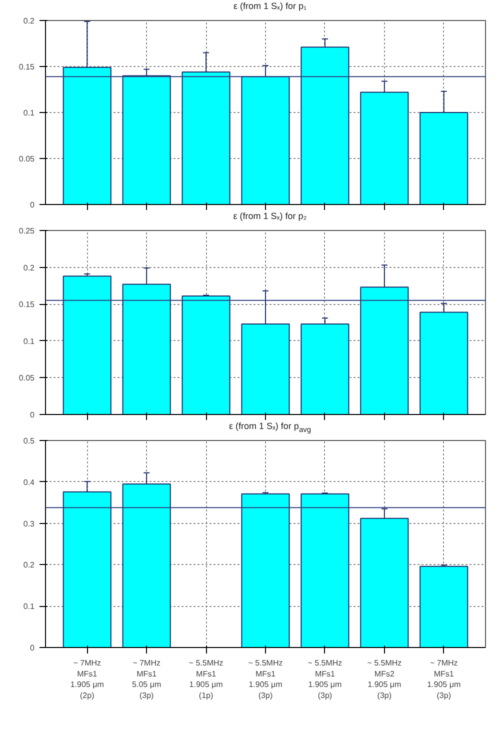 This screenshot has height=733, width=500. What do you see at coordinates (87, 679) in the screenshot?
I see `x-tick-label: ~ 7MHz MFs1 1.905 μm (2p)` at bounding box center [87, 679].